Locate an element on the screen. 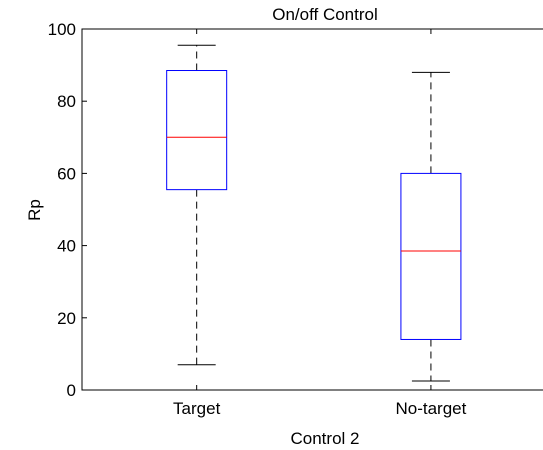 The height and width of the screenshot is (450, 543). y-tick-label: 80 is located at coordinates (66, 101).